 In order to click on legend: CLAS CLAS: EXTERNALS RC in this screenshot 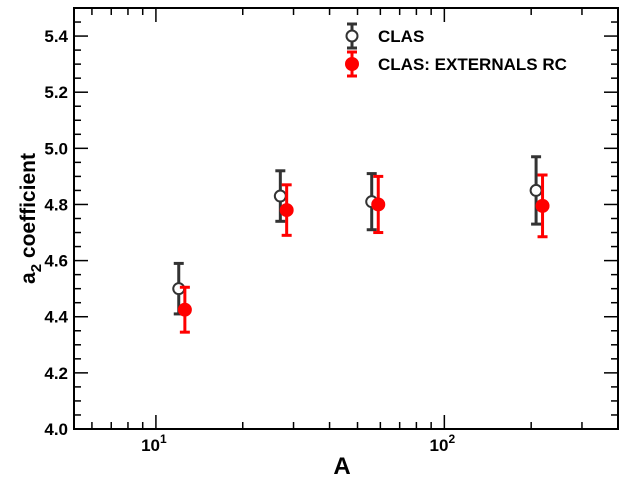, I will do `click(456, 50)`.